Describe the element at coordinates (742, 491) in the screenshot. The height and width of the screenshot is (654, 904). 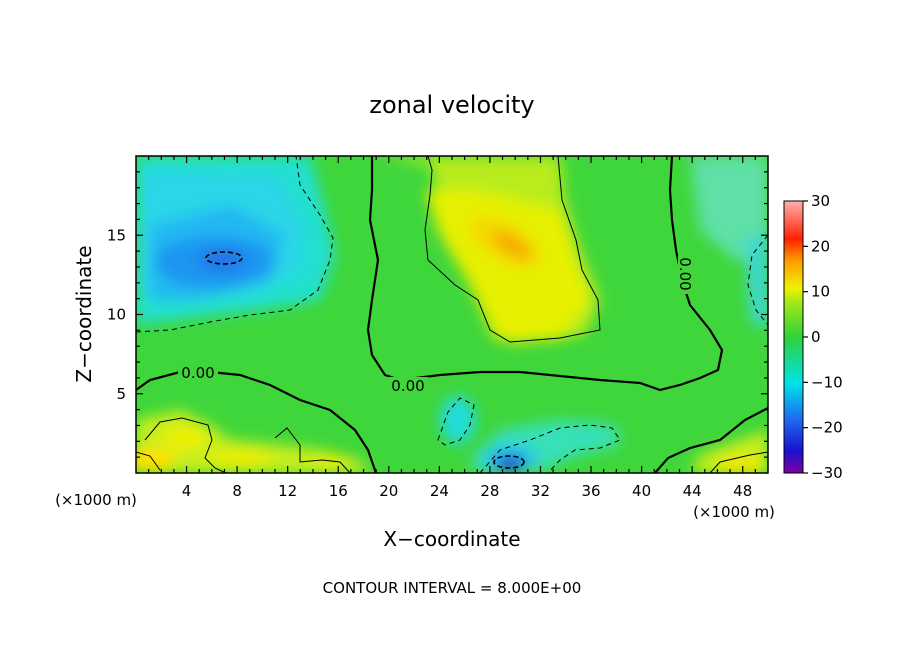
I see `x-tick-label: 48` at that location.